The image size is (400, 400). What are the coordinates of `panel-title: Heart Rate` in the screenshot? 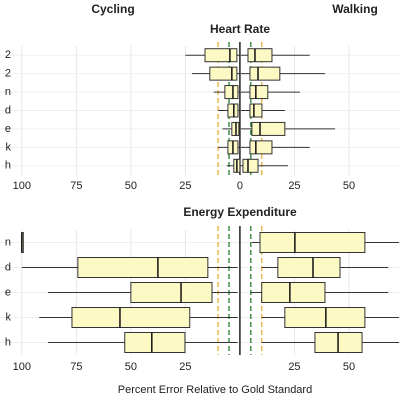 It's located at (240, 29).